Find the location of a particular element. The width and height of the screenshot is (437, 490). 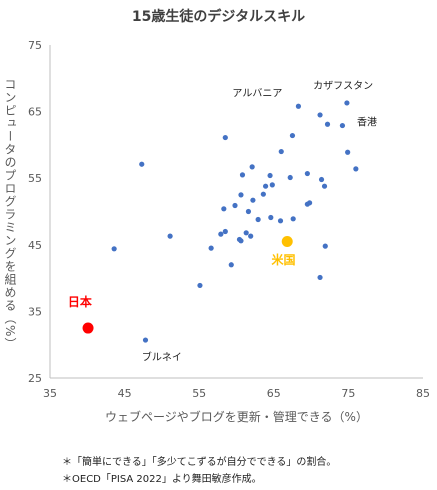

point-annotation: カザフスタン is located at coordinates (343, 86).